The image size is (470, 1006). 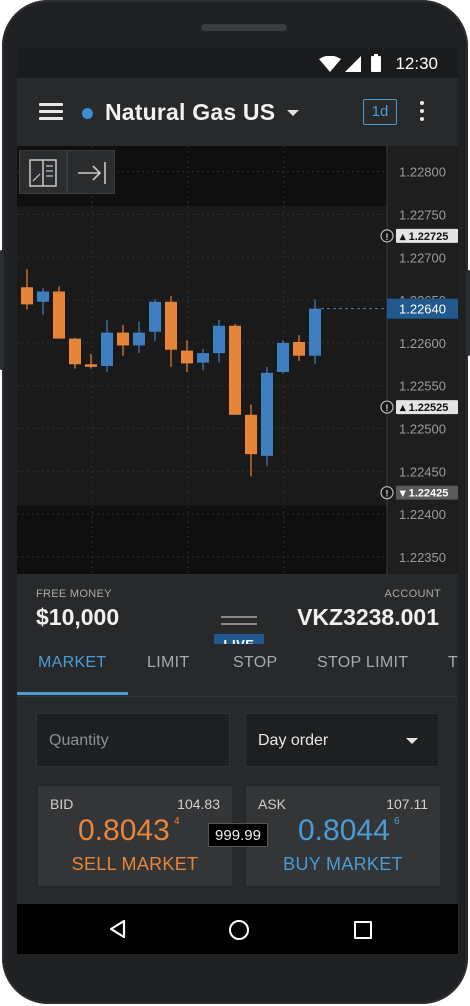 I want to click on instrument-dropdown-icon, so click(x=293, y=113).